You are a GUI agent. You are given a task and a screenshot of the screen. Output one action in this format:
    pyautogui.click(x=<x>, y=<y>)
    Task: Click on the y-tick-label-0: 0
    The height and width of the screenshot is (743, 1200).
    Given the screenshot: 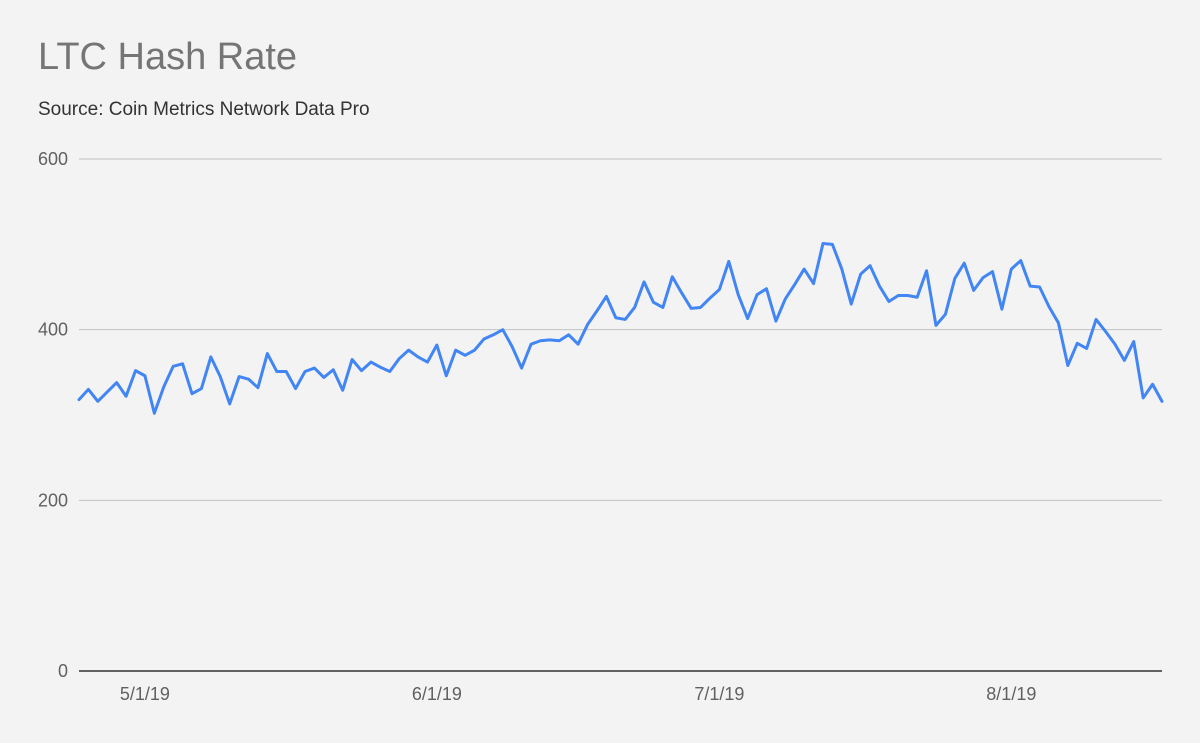 What is the action you would take?
    pyautogui.click(x=63, y=671)
    